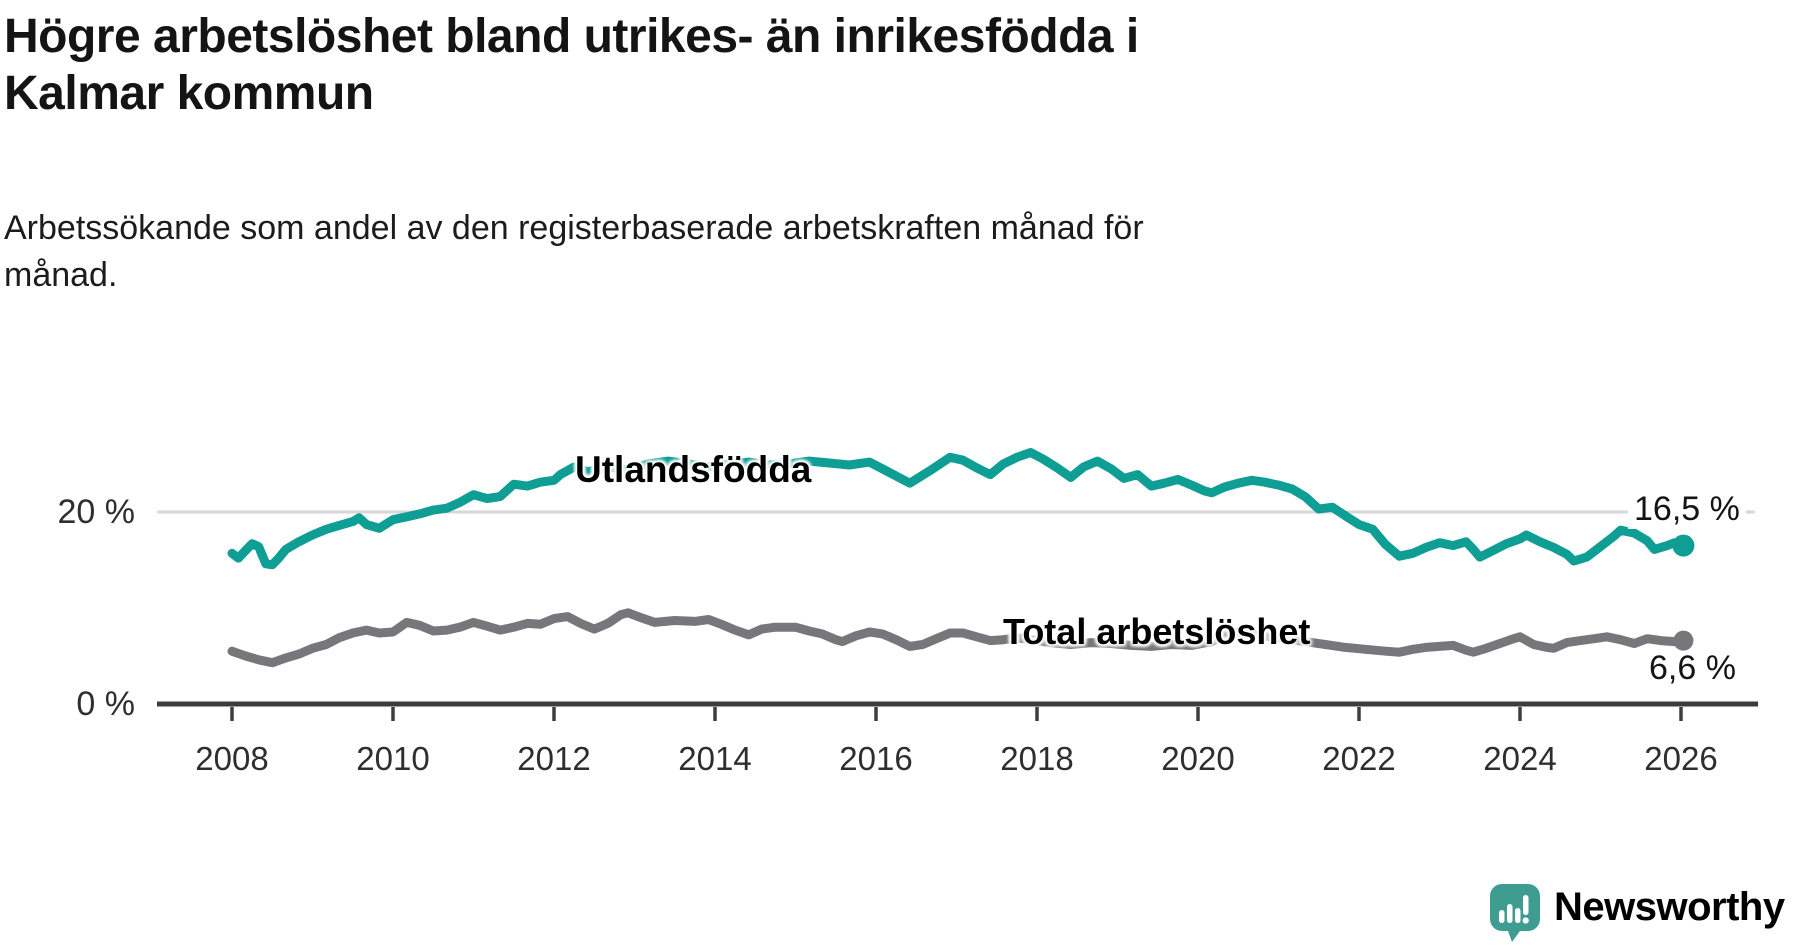  What do you see at coordinates (96, 512) in the screenshot?
I see `y-tick-label-20: 20 %` at bounding box center [96, 512].